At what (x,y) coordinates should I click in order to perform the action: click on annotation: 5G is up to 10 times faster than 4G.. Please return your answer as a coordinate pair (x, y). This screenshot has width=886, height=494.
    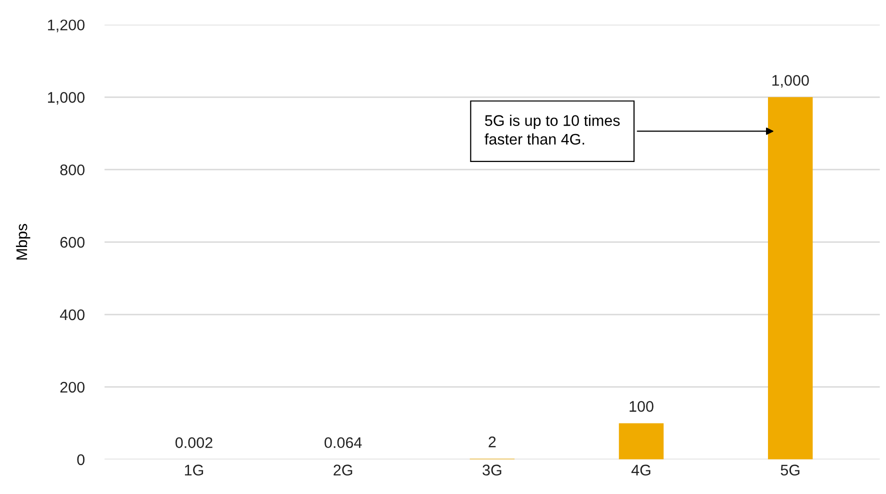
    Looking at the image, I should click on (552, 129).